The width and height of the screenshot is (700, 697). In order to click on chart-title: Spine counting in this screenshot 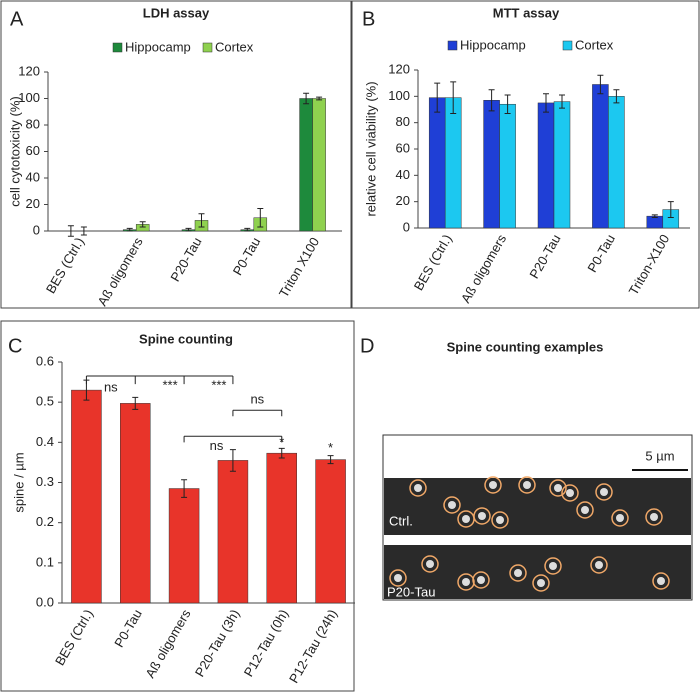, I will do `click(186, 338)`.